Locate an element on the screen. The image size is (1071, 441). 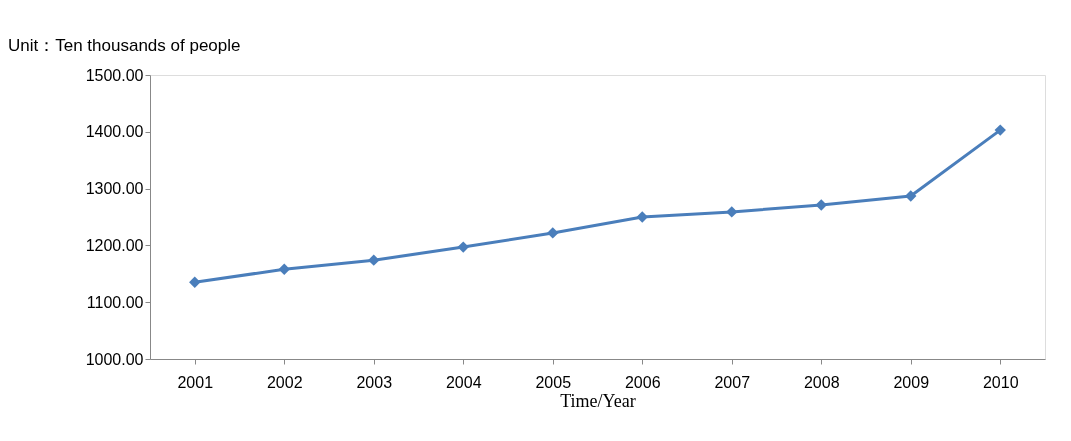
y-tick-label: 1000.00 is located at coordinates (114, 359).